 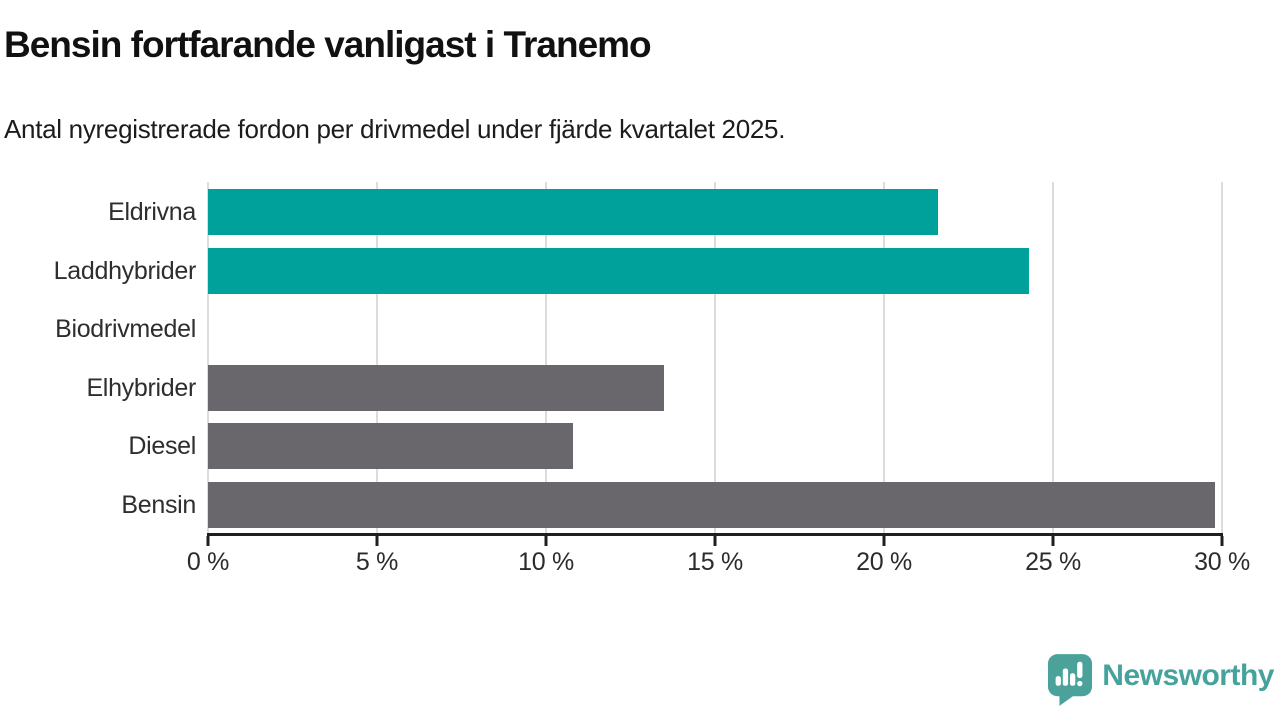 What do you see at coordinates (1070, 680) in the screenshot?
I see `newsworthy-chart-bubble-icon` at bounding box center [1070, 680].